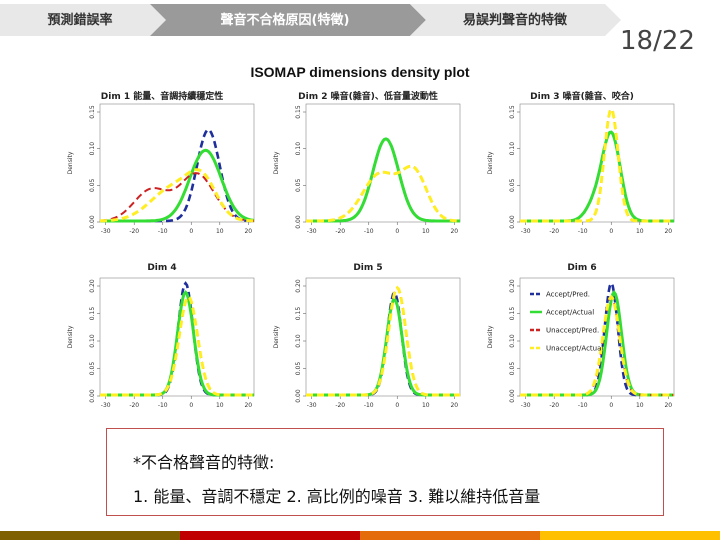  What do you see at coordinates (568, 295) in the screenshot?
I see `legend-label: Accept/Pred.` at bounding box center [568, 295].